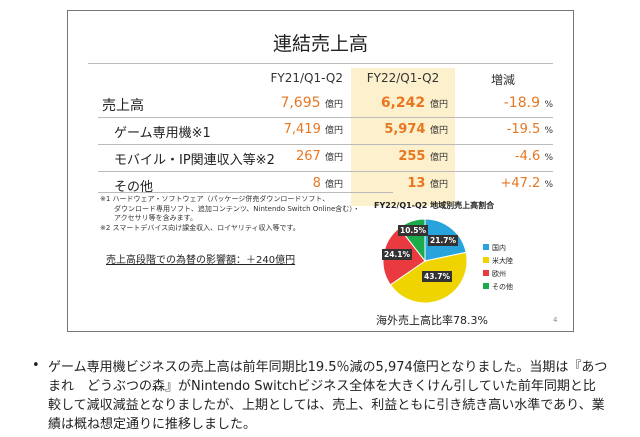 The height and width of the screenshot is (437, 640). What do you see at coordinates (437, 276) in the screenshot?
I see `pie-label-americas: 43.7%` at bounding box center [437, 276].